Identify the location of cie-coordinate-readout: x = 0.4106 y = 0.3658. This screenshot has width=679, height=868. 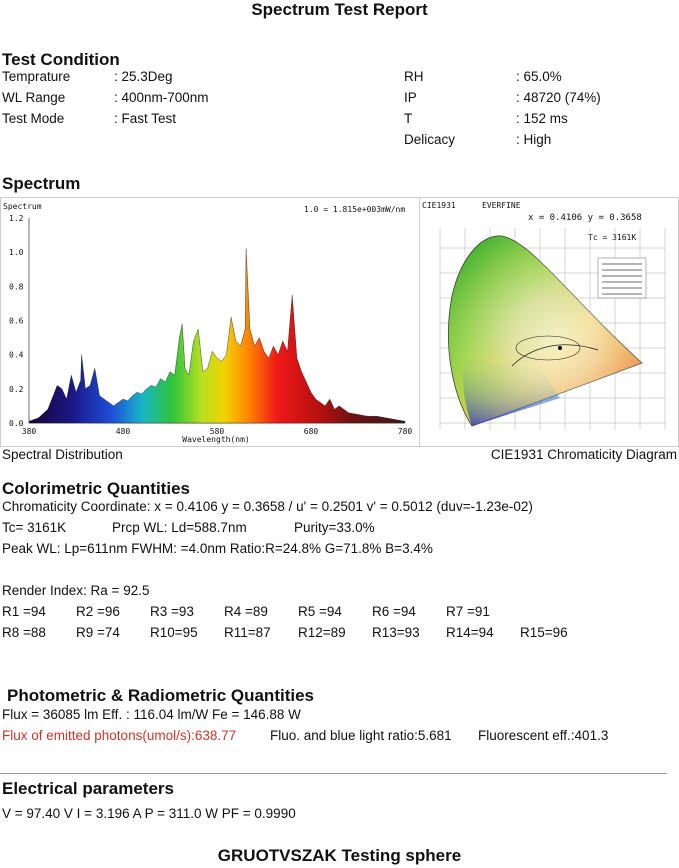
(585, 218).